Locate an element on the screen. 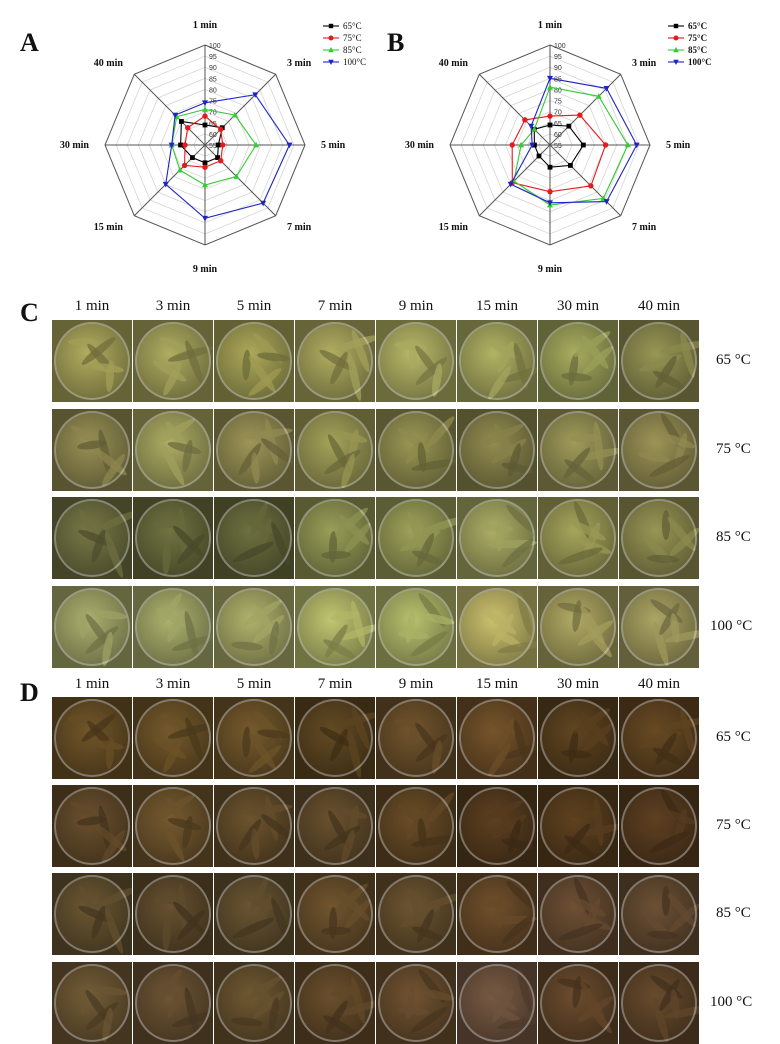 The height and width of the screenshot is (1044, 780). panel-label-b: B is located at coordinates (396, 42).